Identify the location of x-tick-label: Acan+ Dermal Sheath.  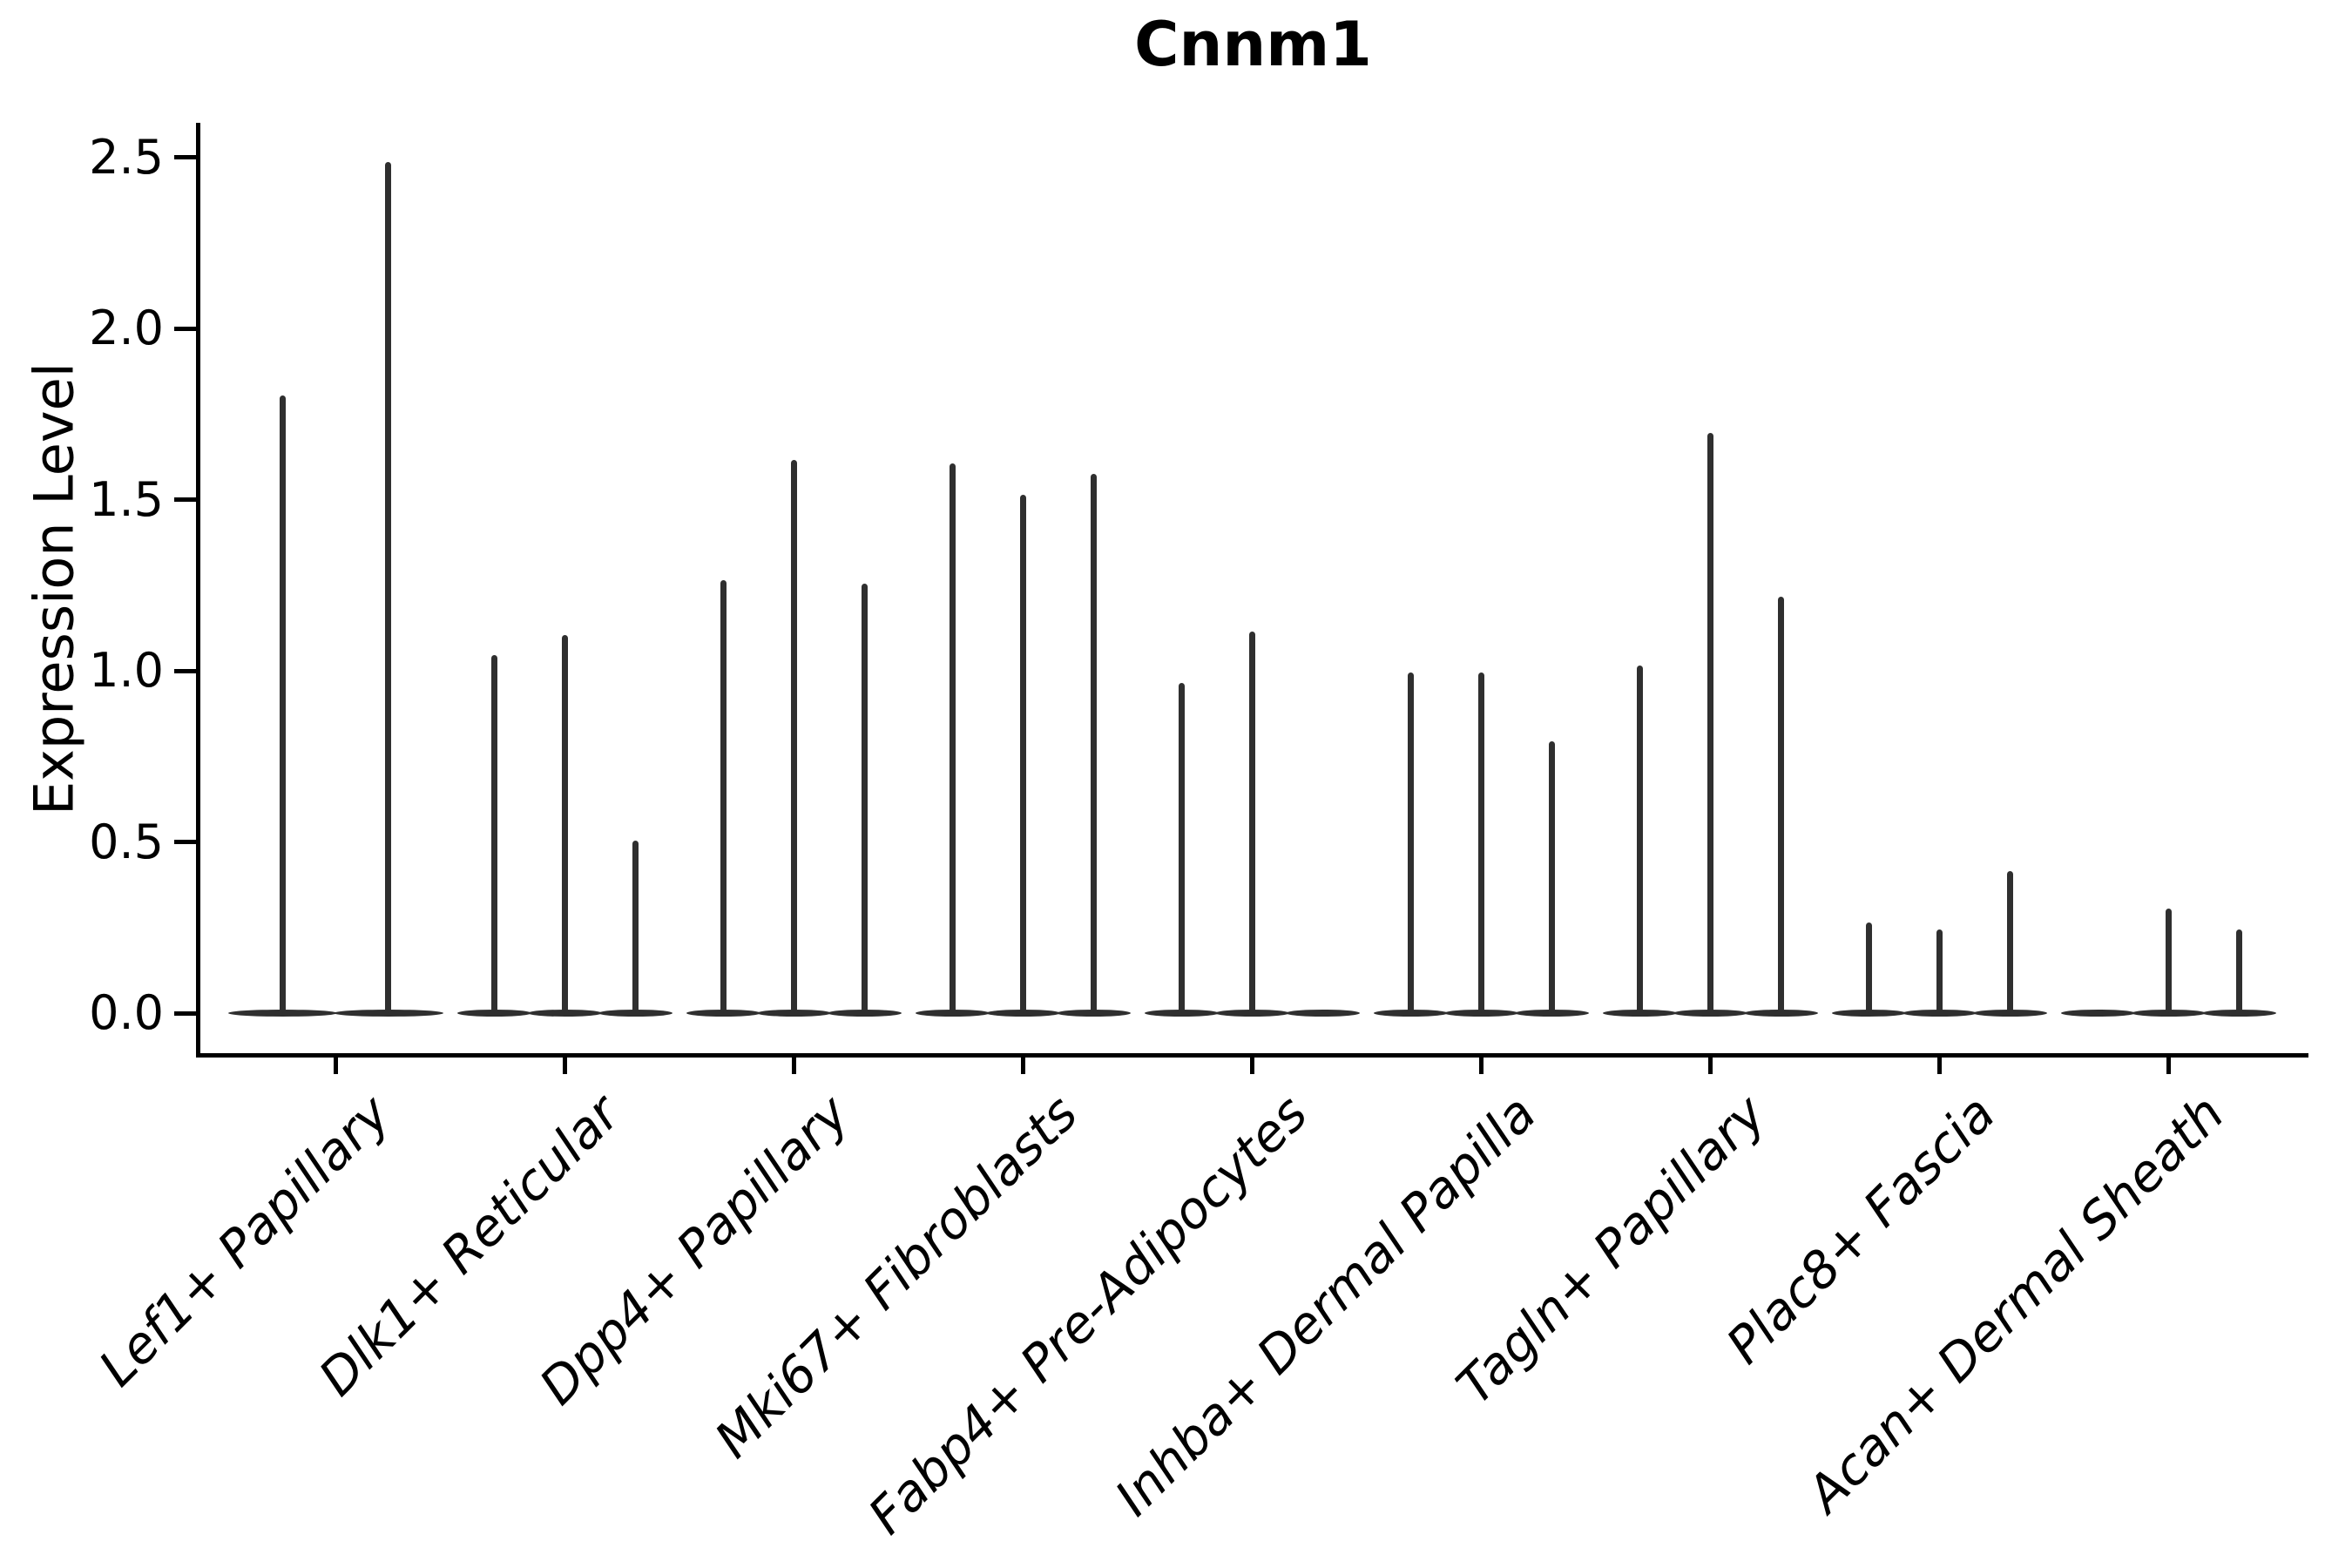
(2015, 1304).